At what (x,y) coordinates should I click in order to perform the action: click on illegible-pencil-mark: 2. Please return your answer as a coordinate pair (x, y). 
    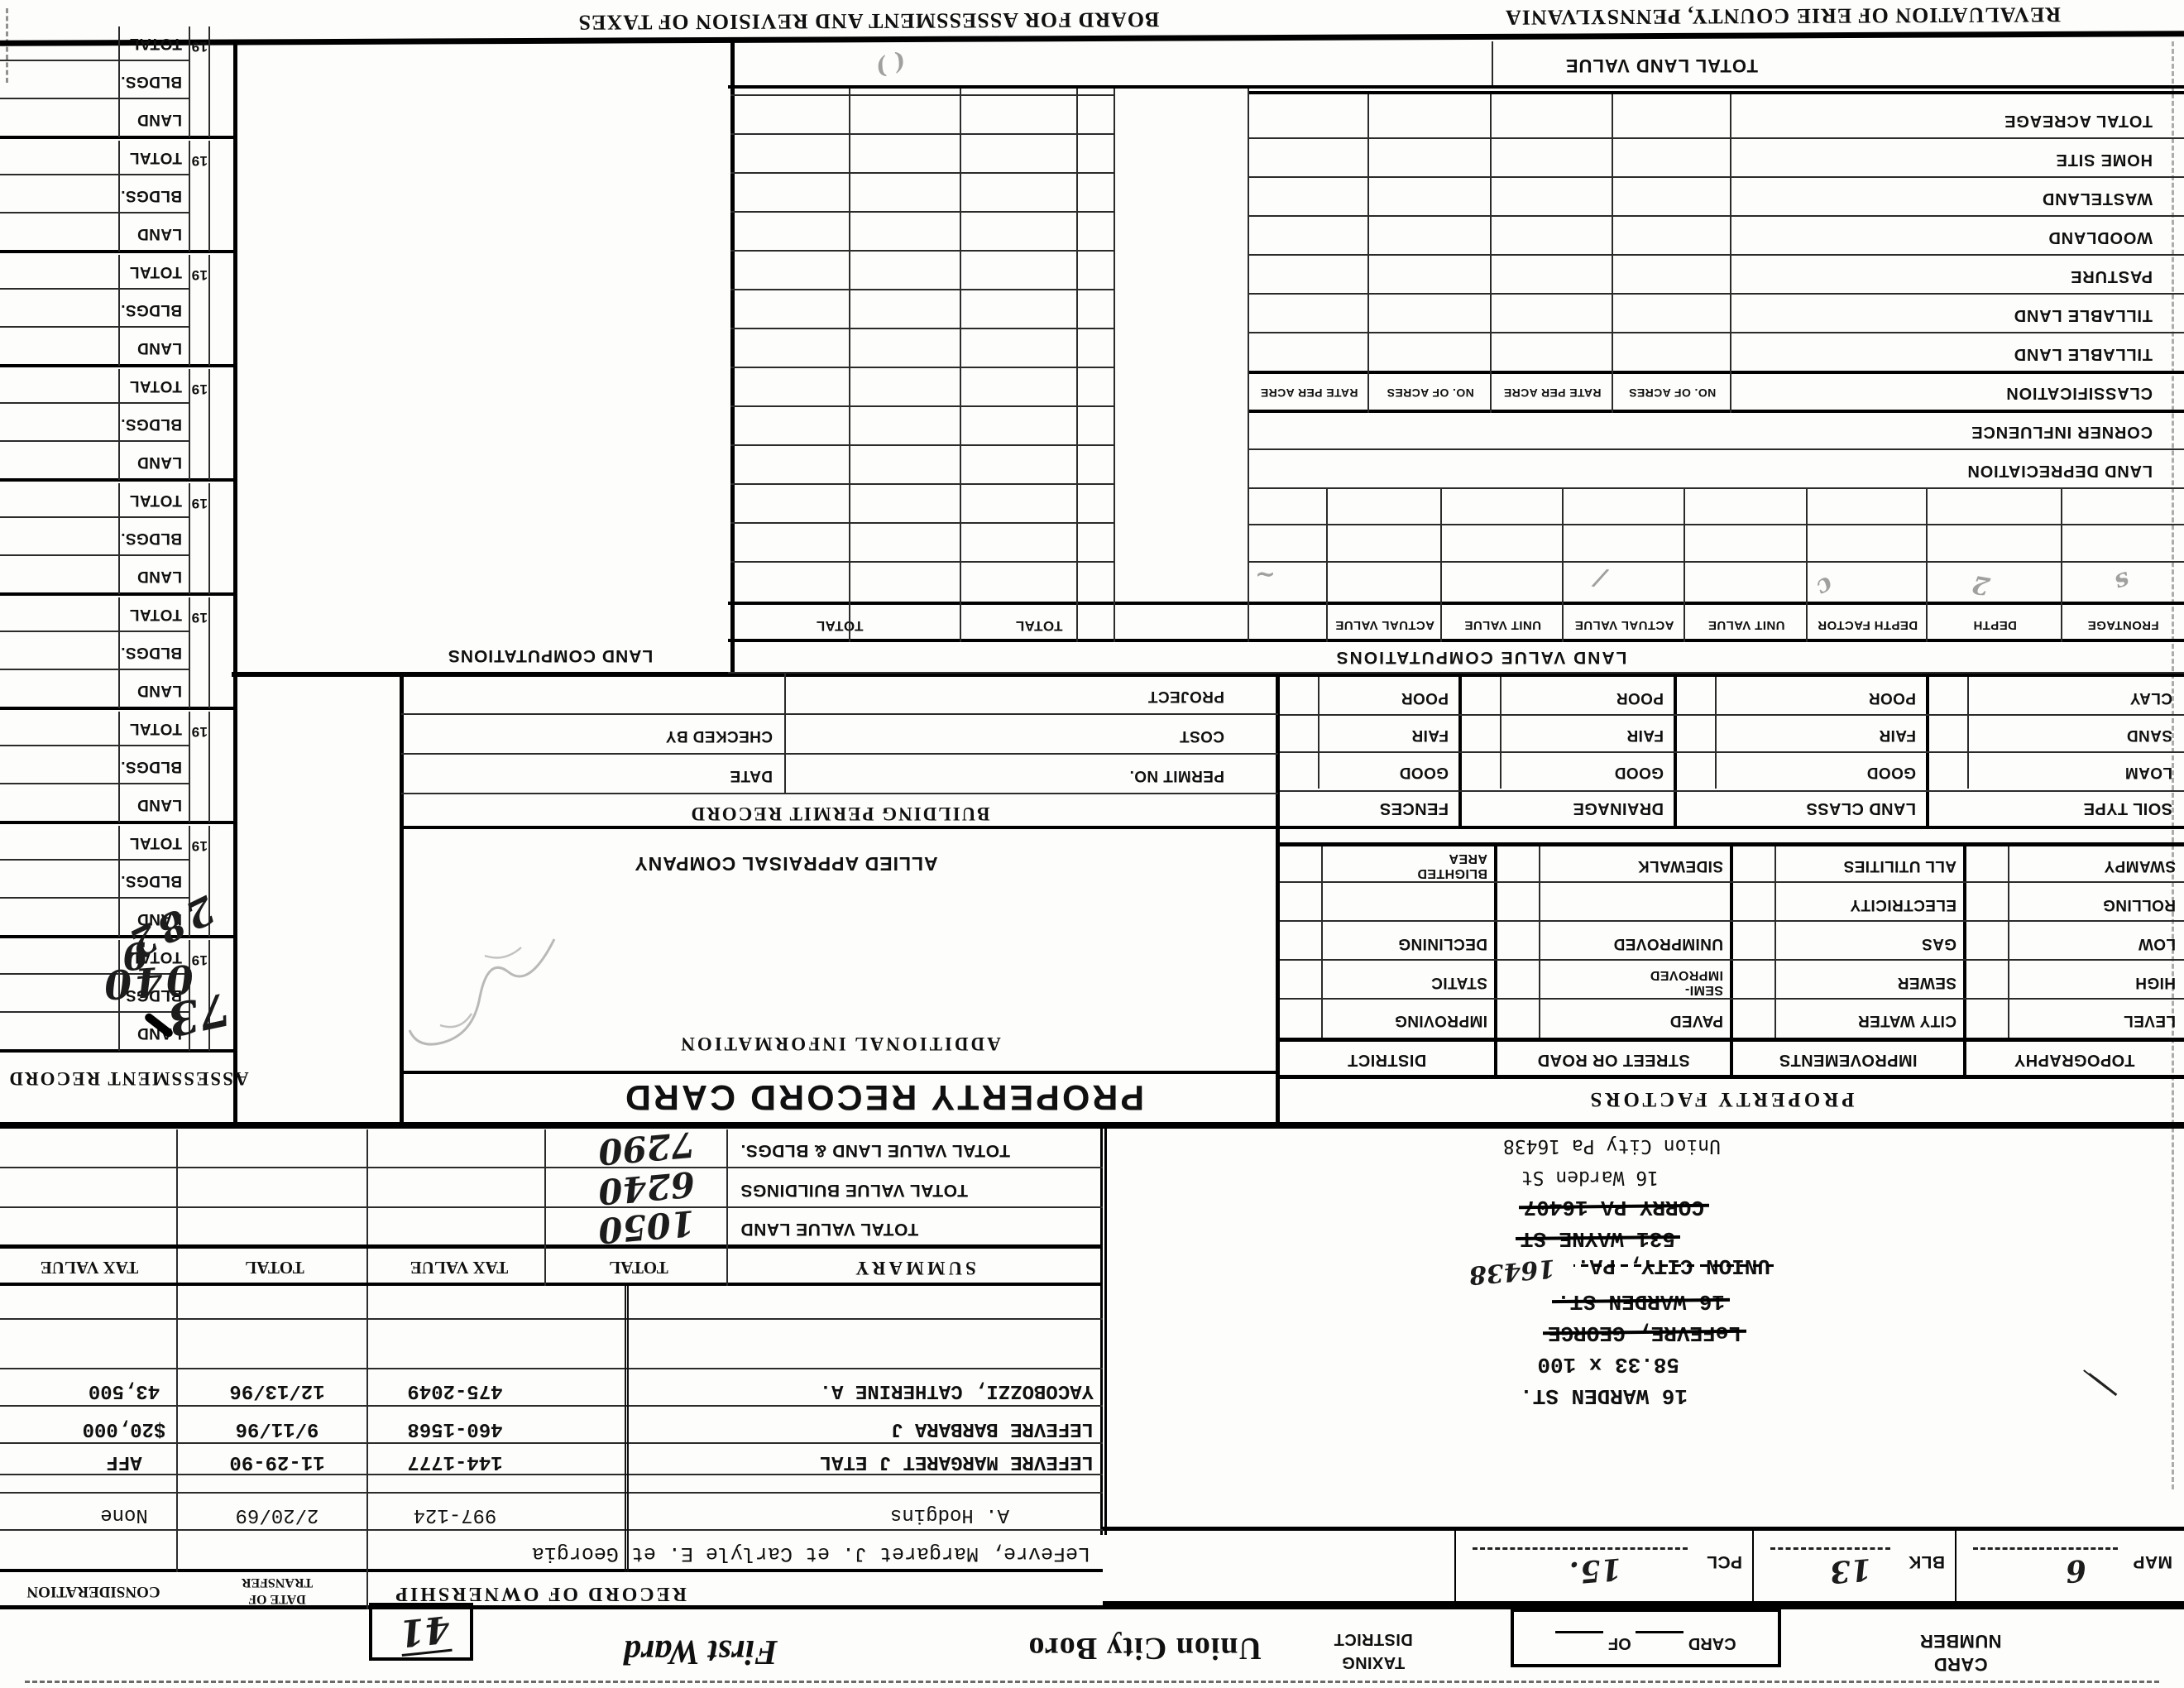
    Looking at the image, I should click on (1981, 584).